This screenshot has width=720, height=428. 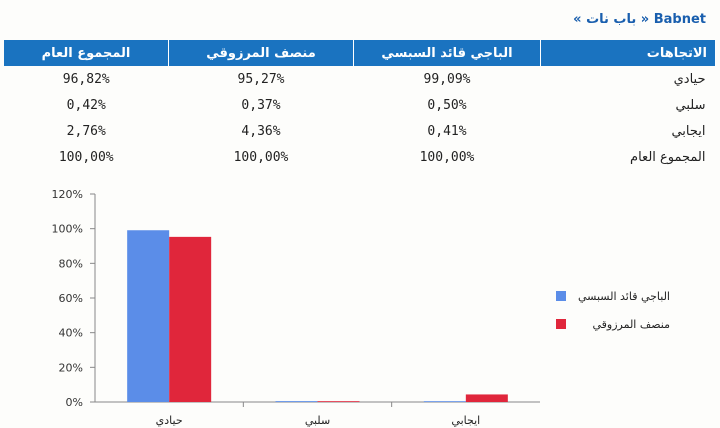 I want to click on cell-total: 2,76%, so click(x=86, y=131).